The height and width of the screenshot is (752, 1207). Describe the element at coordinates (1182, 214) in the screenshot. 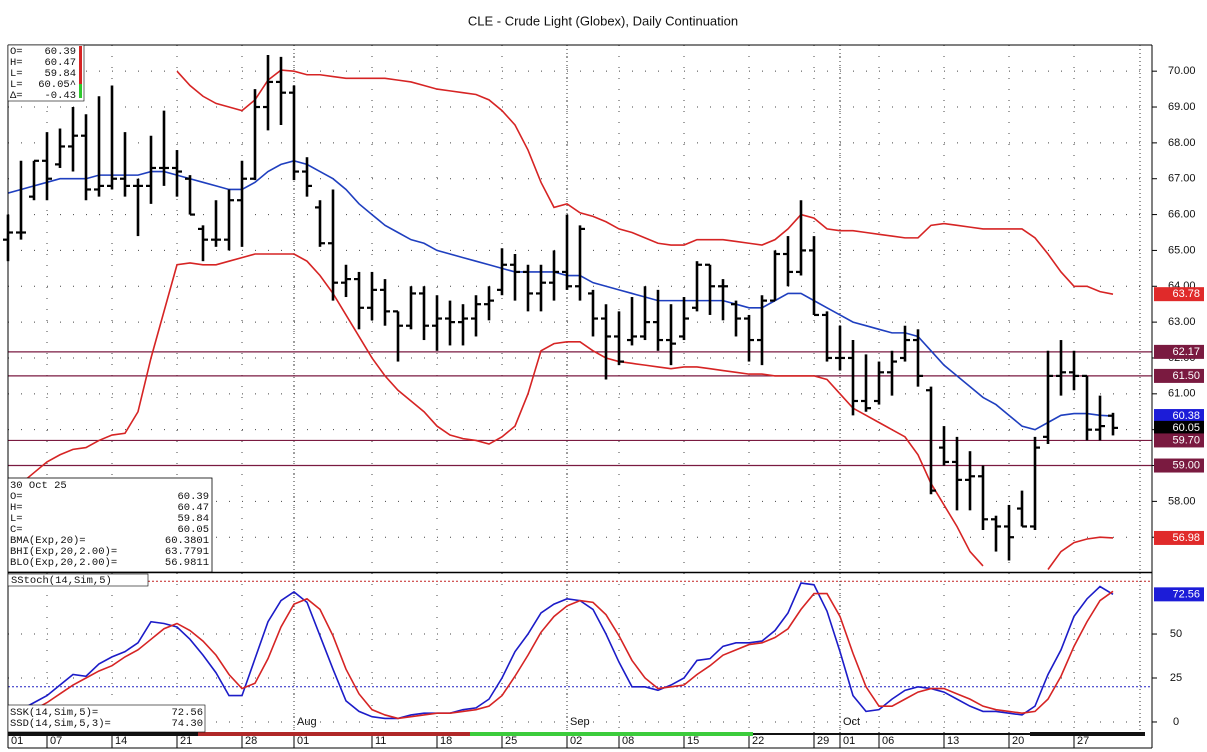

I see `y-tick-label: 66.00` at that location.